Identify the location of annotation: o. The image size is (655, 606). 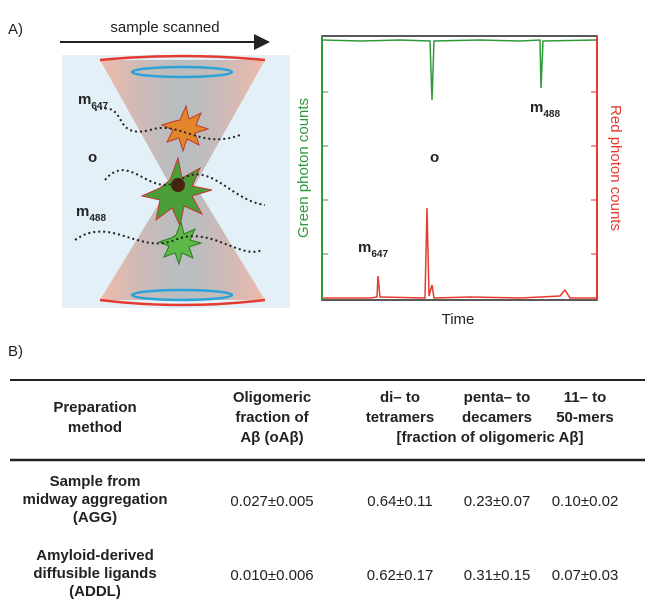
(434, 157).